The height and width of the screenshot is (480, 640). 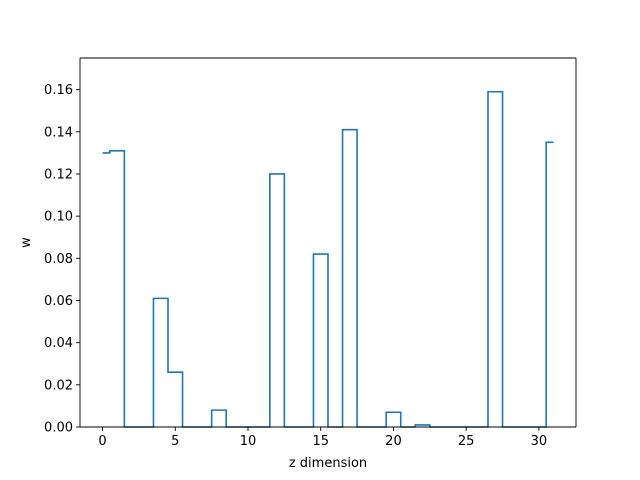 What do you see at coordinates (466, 441) in the screenshot?
I see `x-tick-label: 25` at bounding box center [466, 441].